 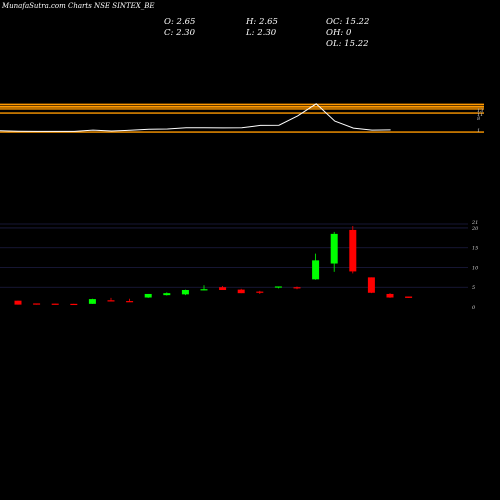 I want to click on indicator-line, so click(x=195, y=117).